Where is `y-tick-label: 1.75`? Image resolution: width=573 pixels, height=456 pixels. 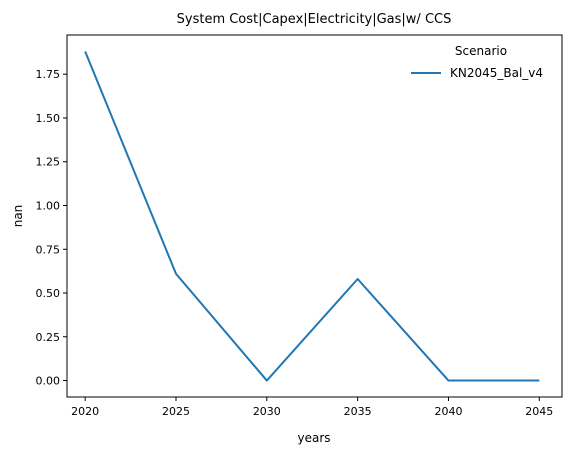 y-tick-label: 1.75 is located at coordinates (48, 74).